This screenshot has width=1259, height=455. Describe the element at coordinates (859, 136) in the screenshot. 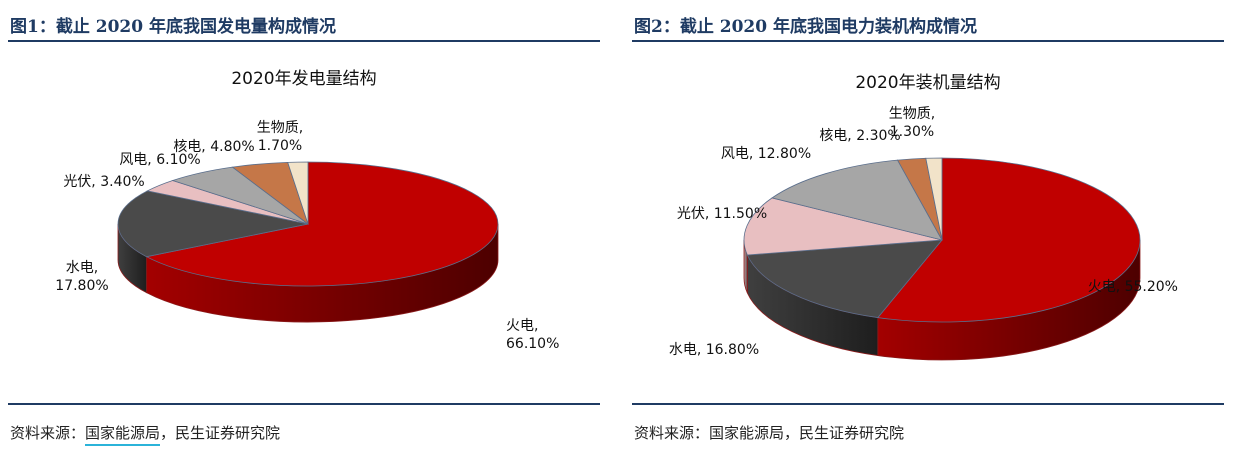

I see `data-label-核电: 核电, 2.30%` at that location.